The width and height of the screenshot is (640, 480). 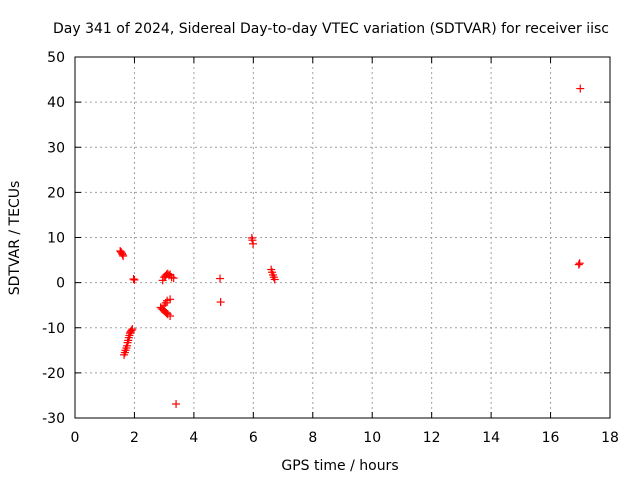 What do you see at coordinates (432, 438) in the screenshot?
I see `x-tick-label: 12` at bounding box center [432, 438].